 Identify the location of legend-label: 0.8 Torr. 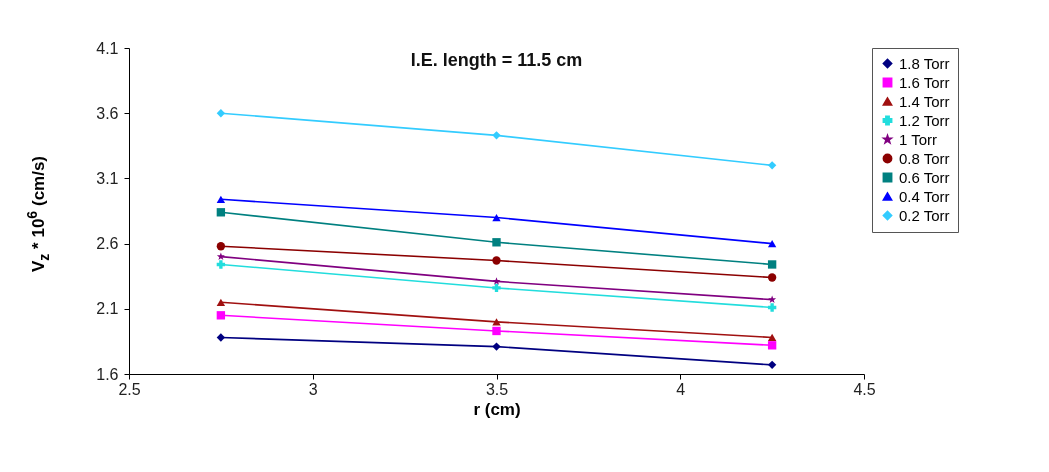
(924, 158).